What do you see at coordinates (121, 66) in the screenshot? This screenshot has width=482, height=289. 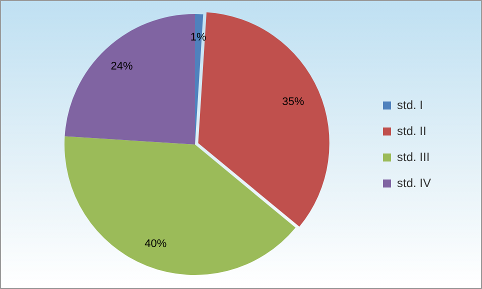 I see `data-label: 24%` at bounding box center [121, 66].